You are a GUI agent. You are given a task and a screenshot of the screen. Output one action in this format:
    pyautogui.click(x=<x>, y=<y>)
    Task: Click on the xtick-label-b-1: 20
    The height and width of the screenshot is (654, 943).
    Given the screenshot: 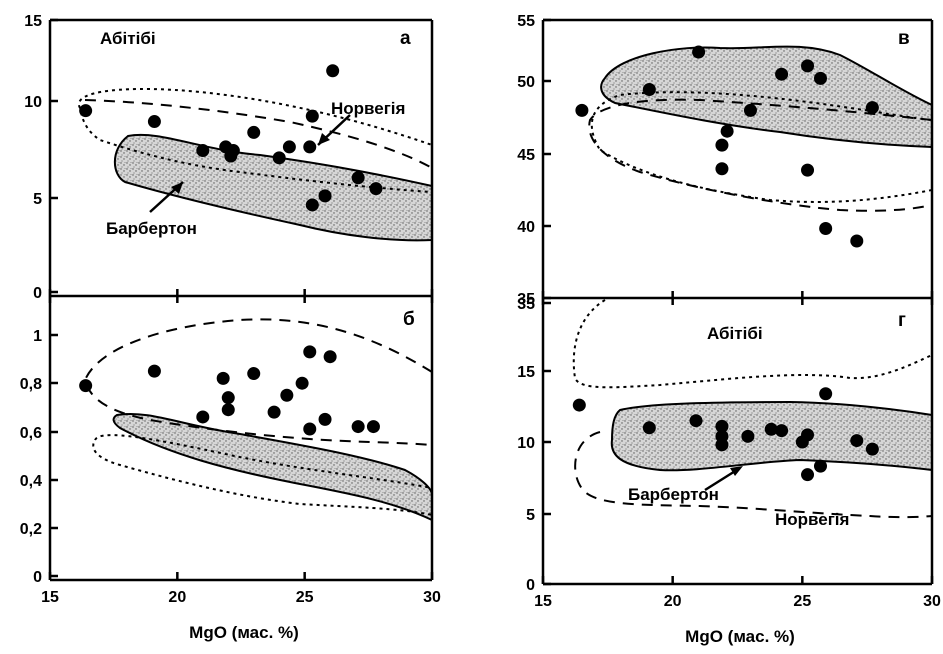 What is the action you would take?
    pyautogui.click(x=177, y=597)
    